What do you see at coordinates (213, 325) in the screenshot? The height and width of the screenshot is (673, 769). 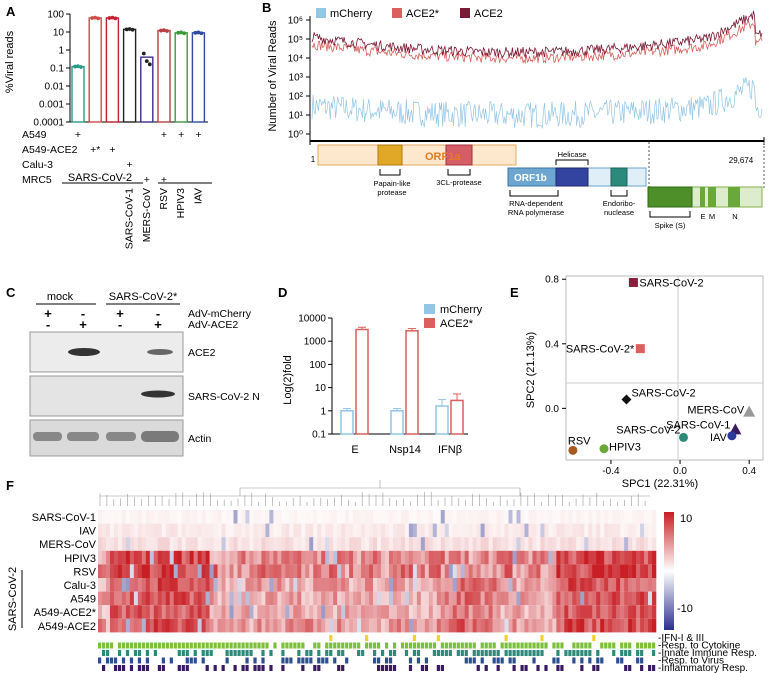 I see `panel-c-row-label: AdV-ACE2` at bounding box center [213, 325].